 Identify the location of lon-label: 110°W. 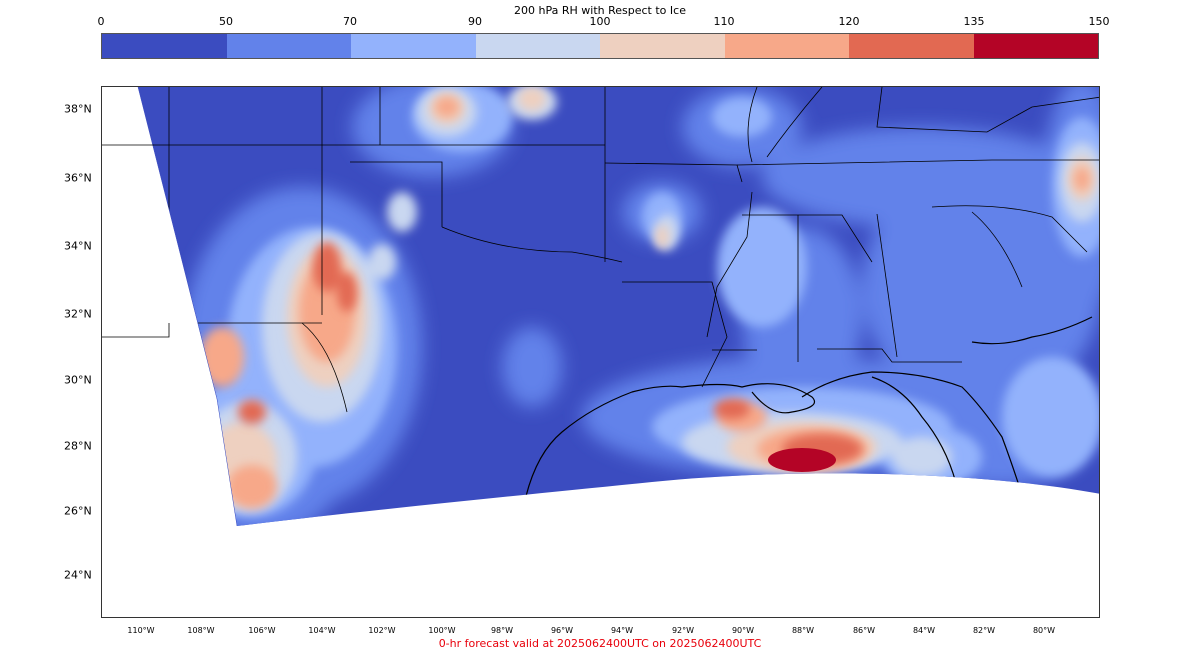
(141, 630).